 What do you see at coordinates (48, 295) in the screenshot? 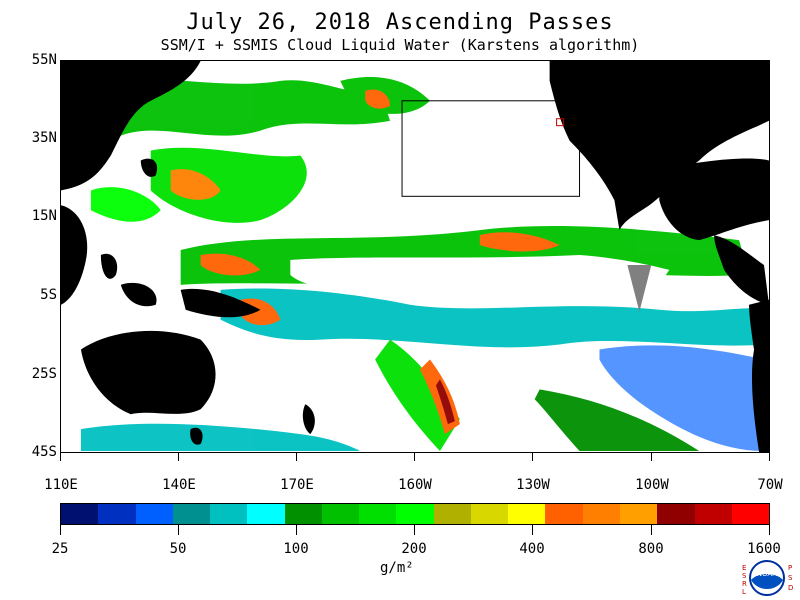
I see `lat-label-5s: 5S` at bounding box center [48, 295].